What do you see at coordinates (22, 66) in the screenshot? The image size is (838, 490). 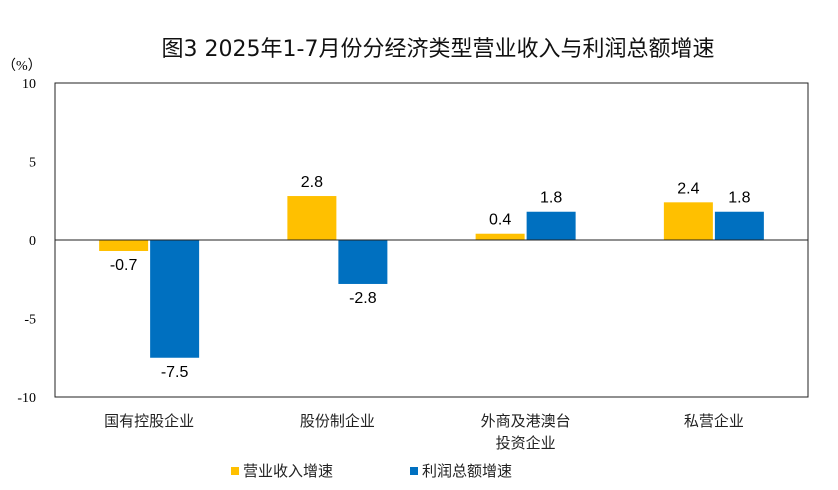 I see `y-axis-unit: （%）` at bounding box center [22, 66].